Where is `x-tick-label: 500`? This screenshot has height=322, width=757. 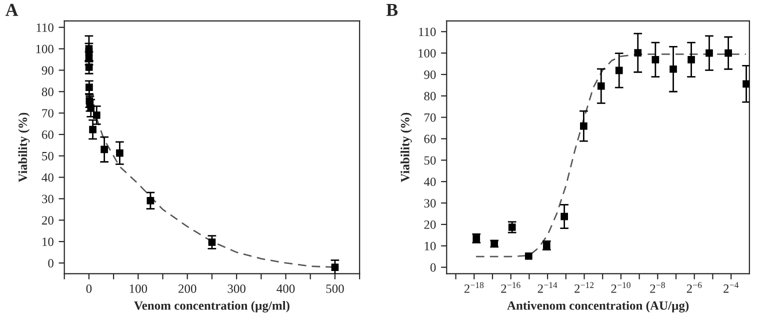
x-tick-label: 500 is located at coordinates (335, 288).